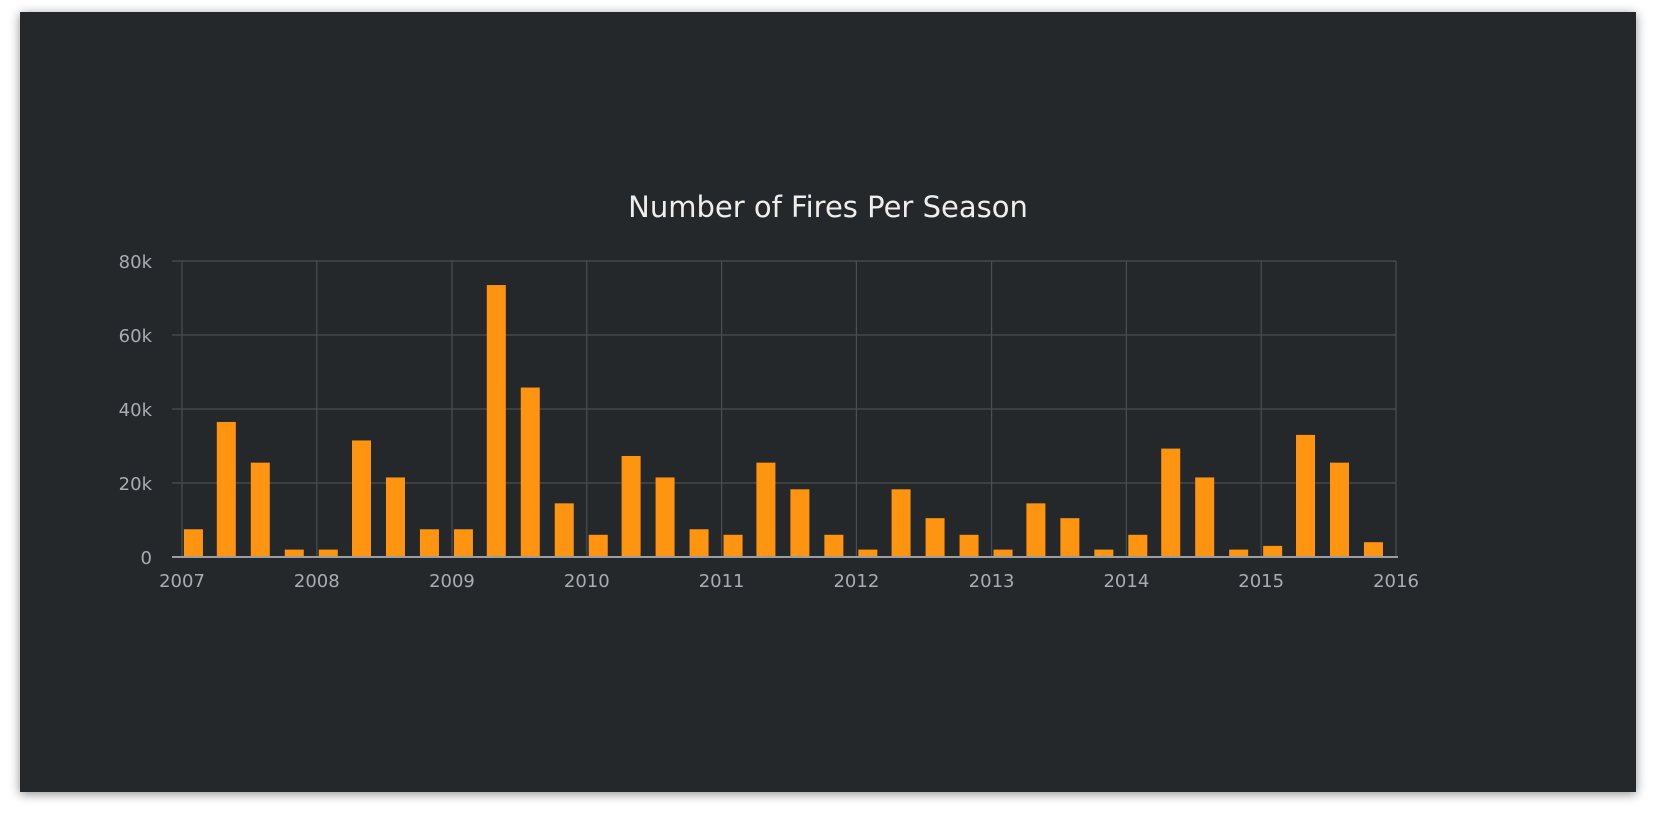  What do you see at coordinates (136, 484) in the screenshot?
I see `y-tick-label: 20k` at bounding box center [136, 484].